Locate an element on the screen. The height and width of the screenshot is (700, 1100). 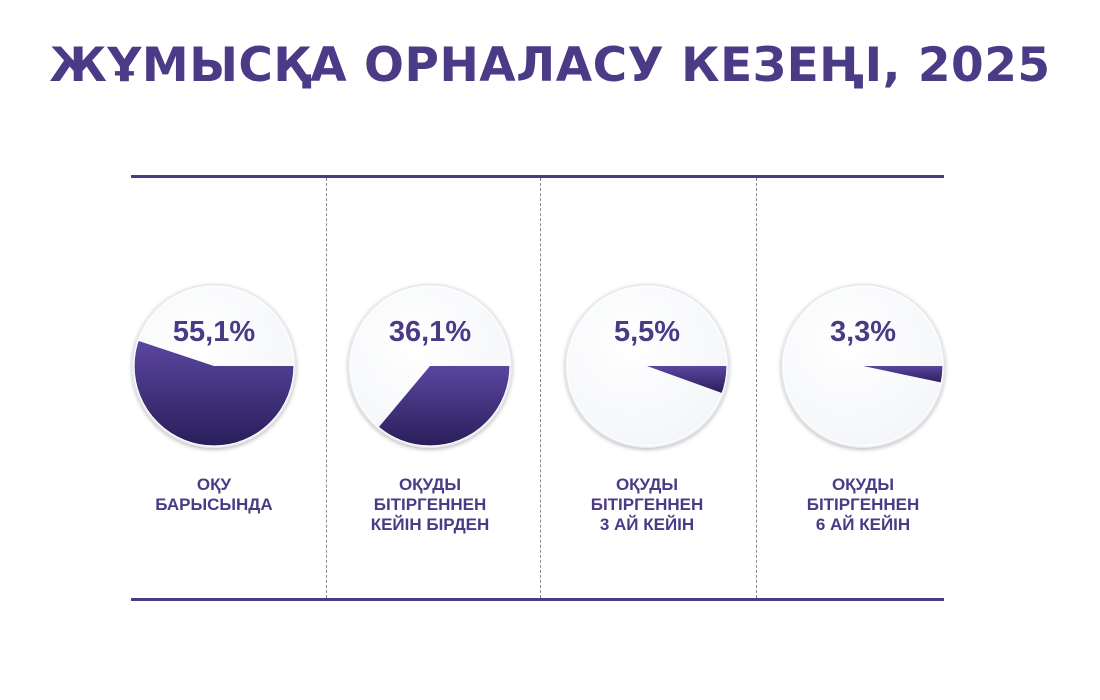
caption-line: 6 АЙ КЕЙІН is located at coordinates (863, 524).